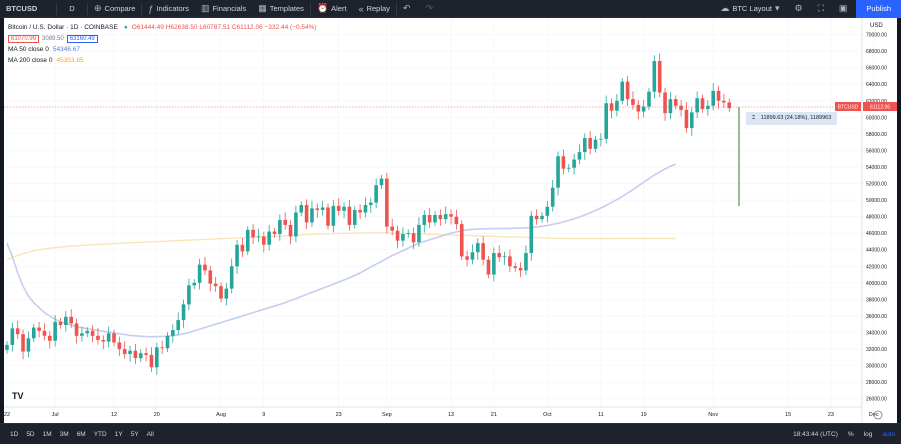  What do you see at coordinates (157, 415) in the screenshot?
I see `x-tick-label: 20` at bounding box center [157, 415].